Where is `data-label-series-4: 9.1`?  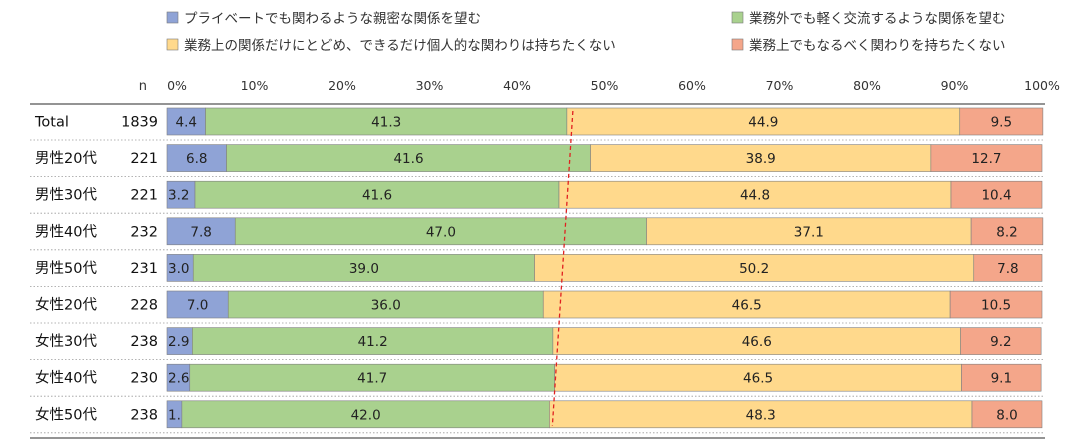
data-label-series-4: 9.1 is located at coordinates (1001, 379).